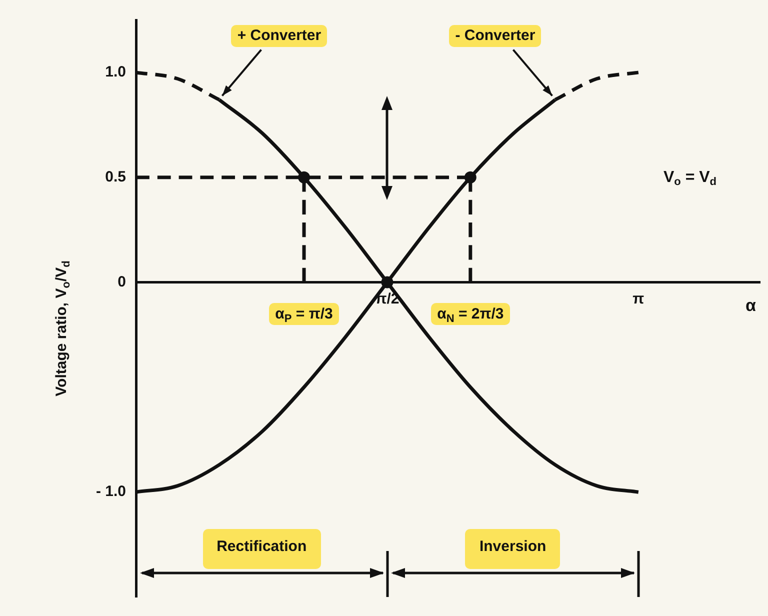 This screenshot has width=768, height=616. I want to click on y-tick-label: 0.5, so click(115, 177).